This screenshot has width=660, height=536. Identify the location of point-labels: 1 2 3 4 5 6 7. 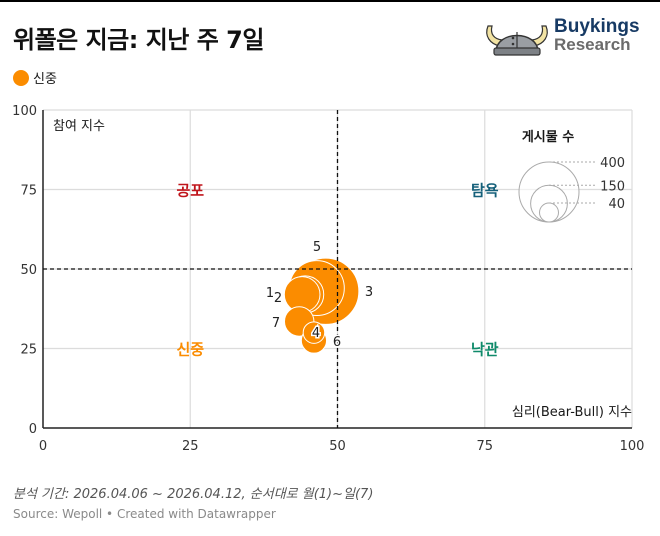
(319, 295).